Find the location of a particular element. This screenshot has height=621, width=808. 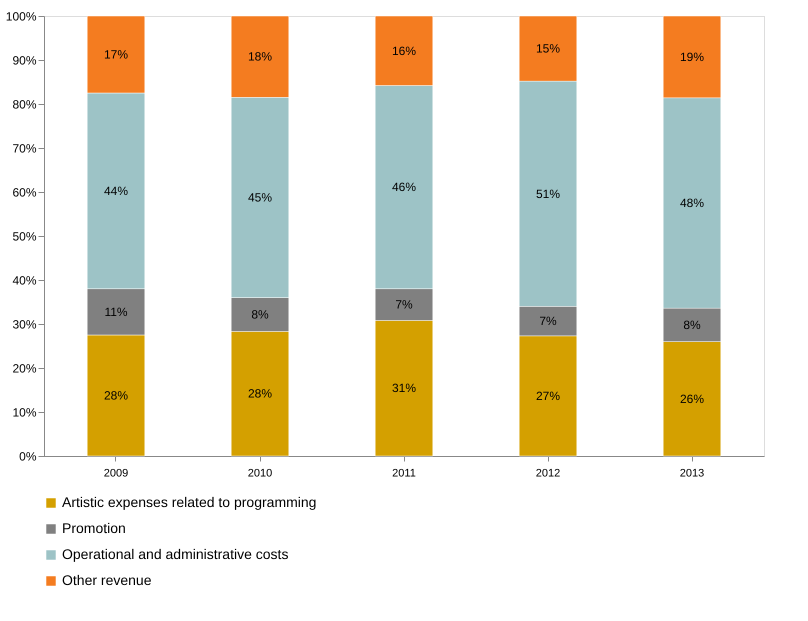

data-label: 48% is located at coordinates (692, 203).